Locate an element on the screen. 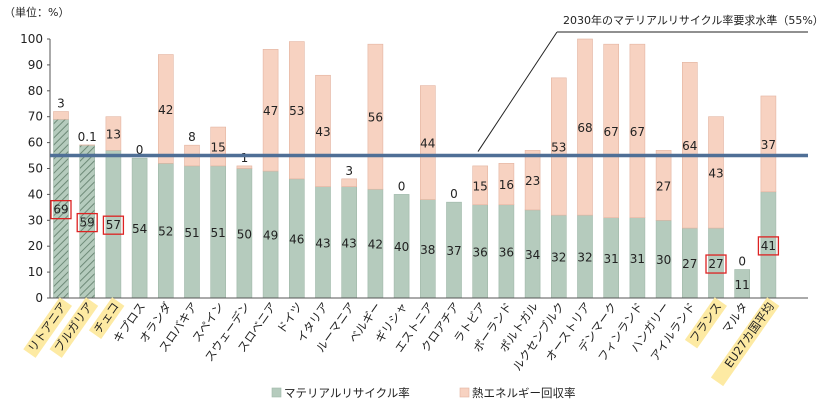 The width and height of the screenshot is (824, 411). value-label-heat: 43 is located at coordinates (715, 173).